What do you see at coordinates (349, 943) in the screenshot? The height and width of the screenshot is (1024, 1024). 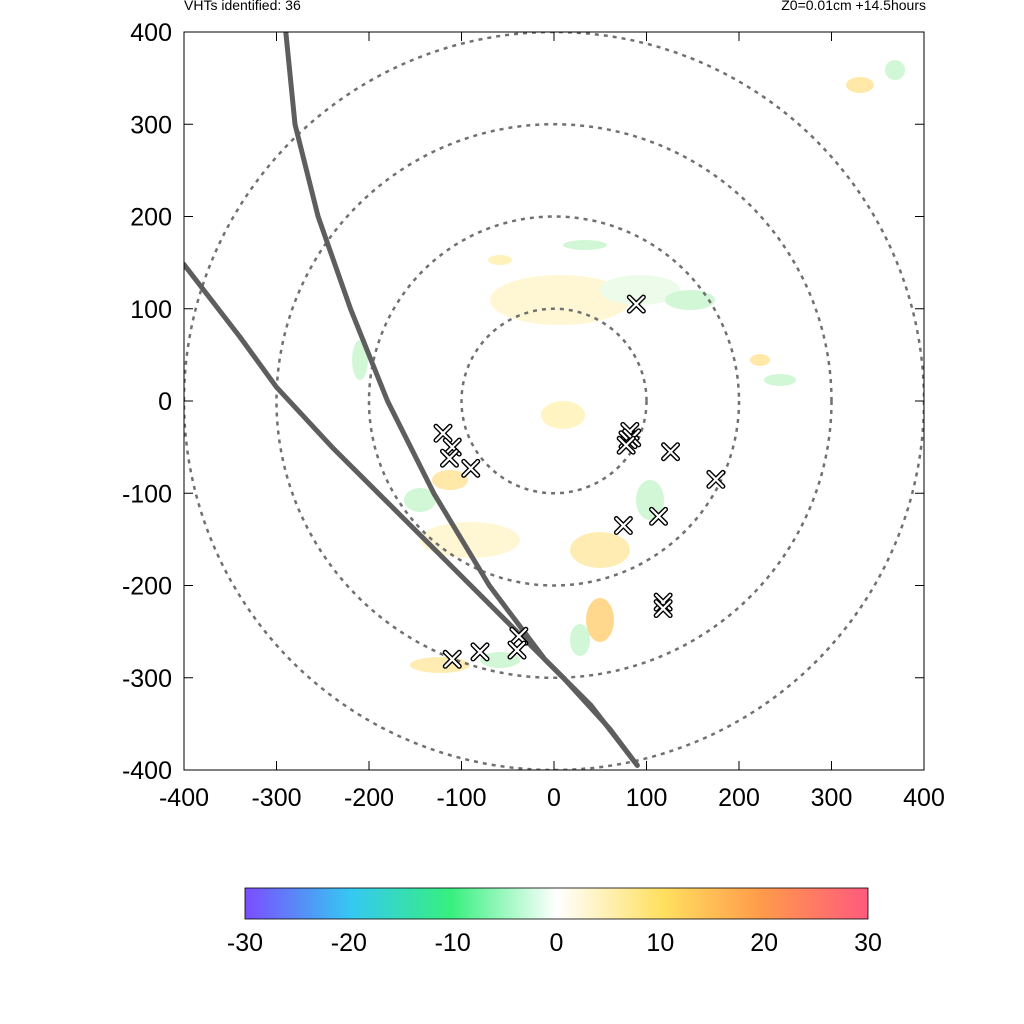 I see `colorbar-tick-label: -20` at bounding box center [349, 943].